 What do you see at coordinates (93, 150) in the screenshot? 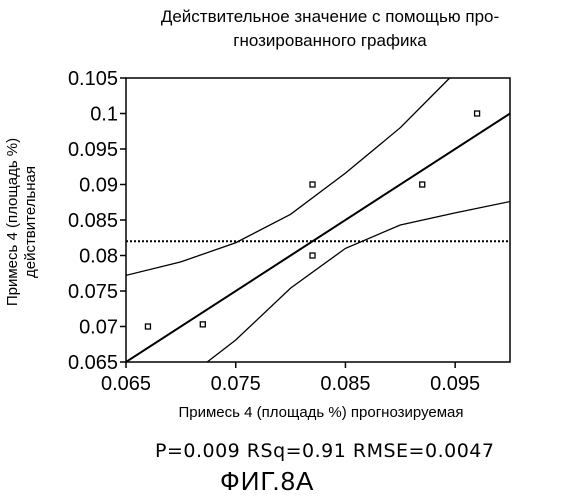
I see `y-tick-label: 0.095` at bounding box center [93, 150].